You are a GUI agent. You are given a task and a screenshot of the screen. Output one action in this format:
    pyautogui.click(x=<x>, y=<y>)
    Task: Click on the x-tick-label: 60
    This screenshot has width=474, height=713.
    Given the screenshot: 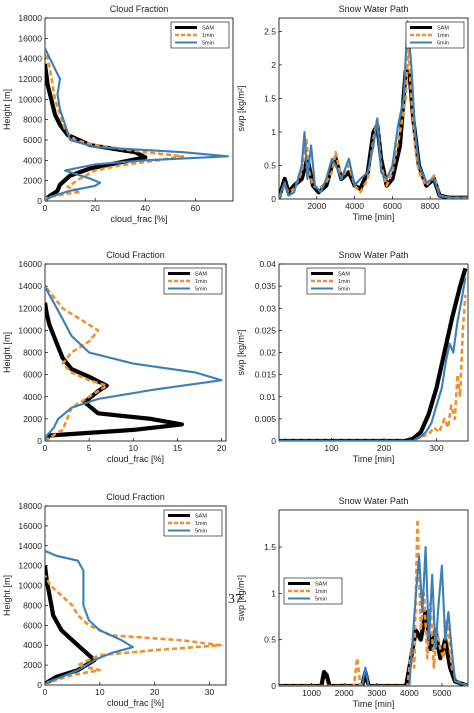 What is the action you would take?
    pyautogui.click(x=196, y=208)
    